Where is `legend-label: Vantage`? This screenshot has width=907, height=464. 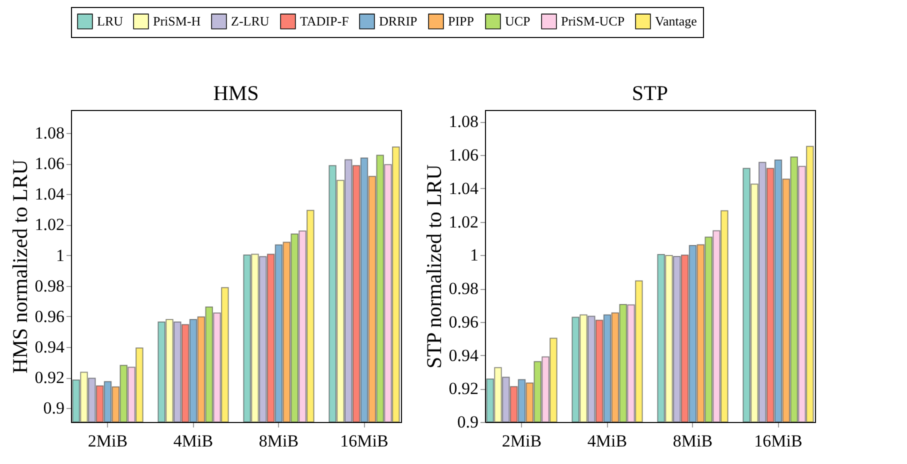 legend-label: Vantage is located at coordinates (676, 20).